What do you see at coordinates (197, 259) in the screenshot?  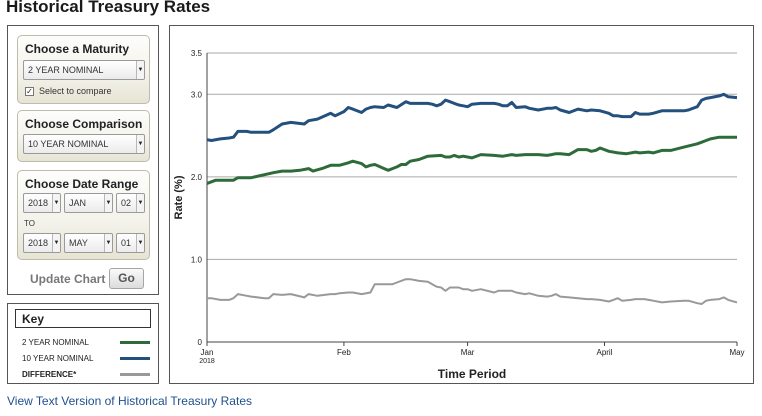 I see `y-tick-label: 1.0` at bounding box center [197, 259].